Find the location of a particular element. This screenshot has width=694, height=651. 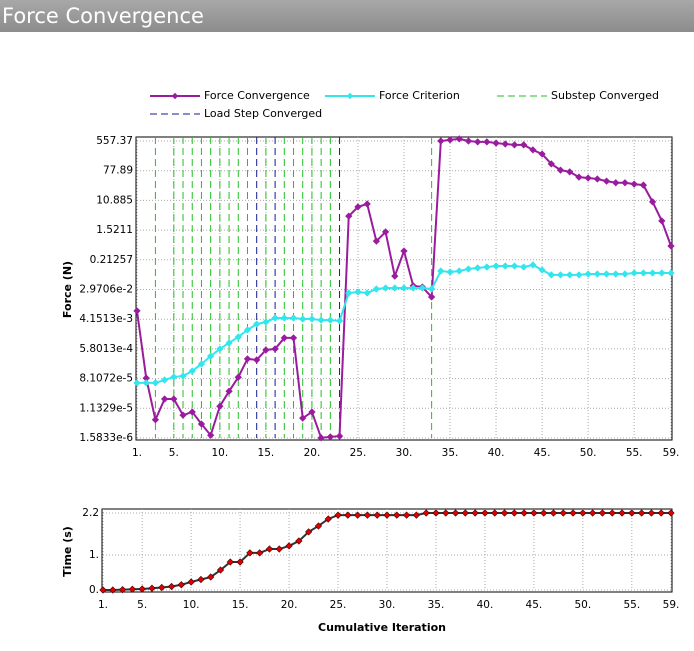

x-tick-label: 35. is located at coordinates (450, 453).